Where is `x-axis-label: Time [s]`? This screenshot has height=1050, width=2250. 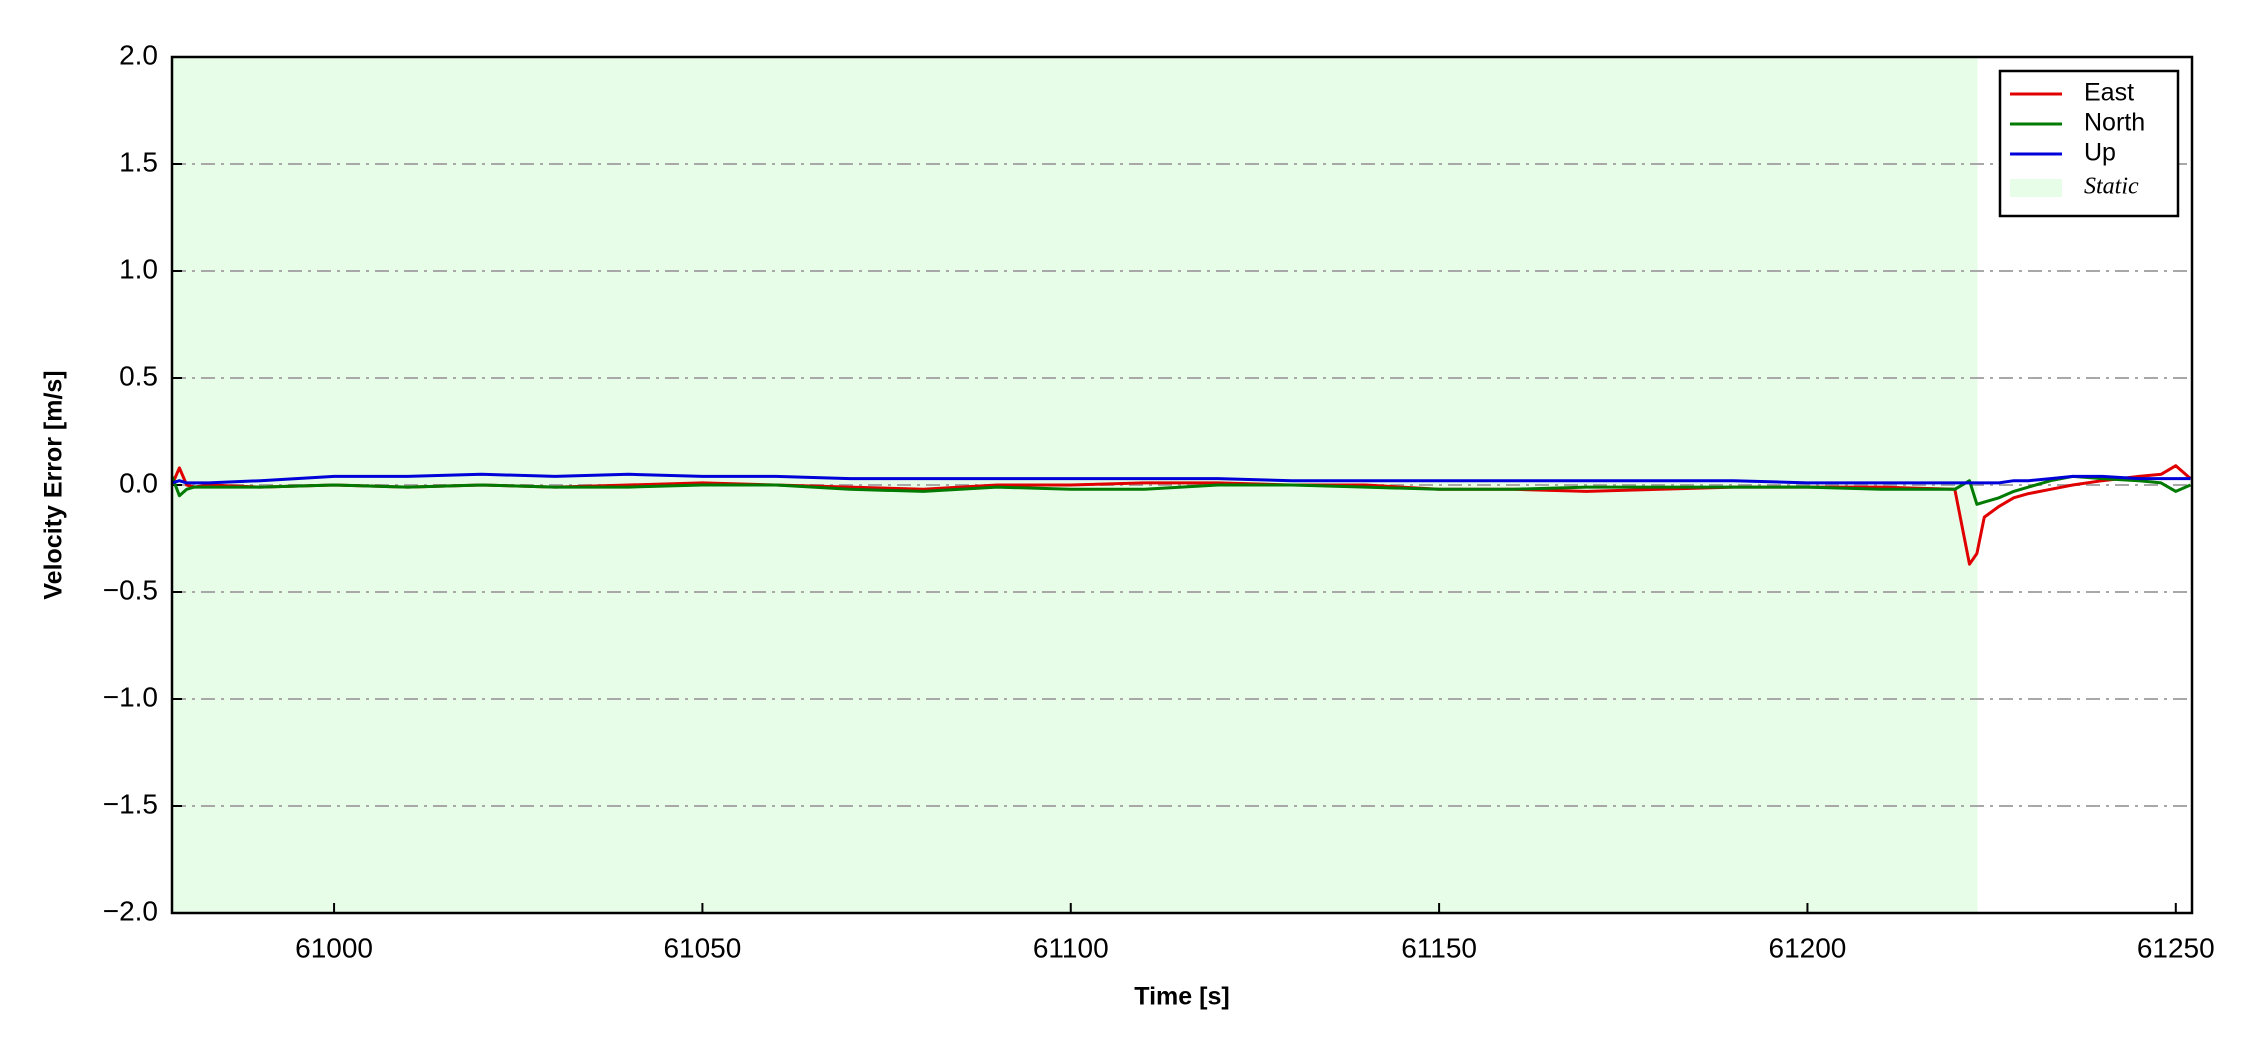
x-axis-label: Time [s] is located at coordinates (1181, 997).